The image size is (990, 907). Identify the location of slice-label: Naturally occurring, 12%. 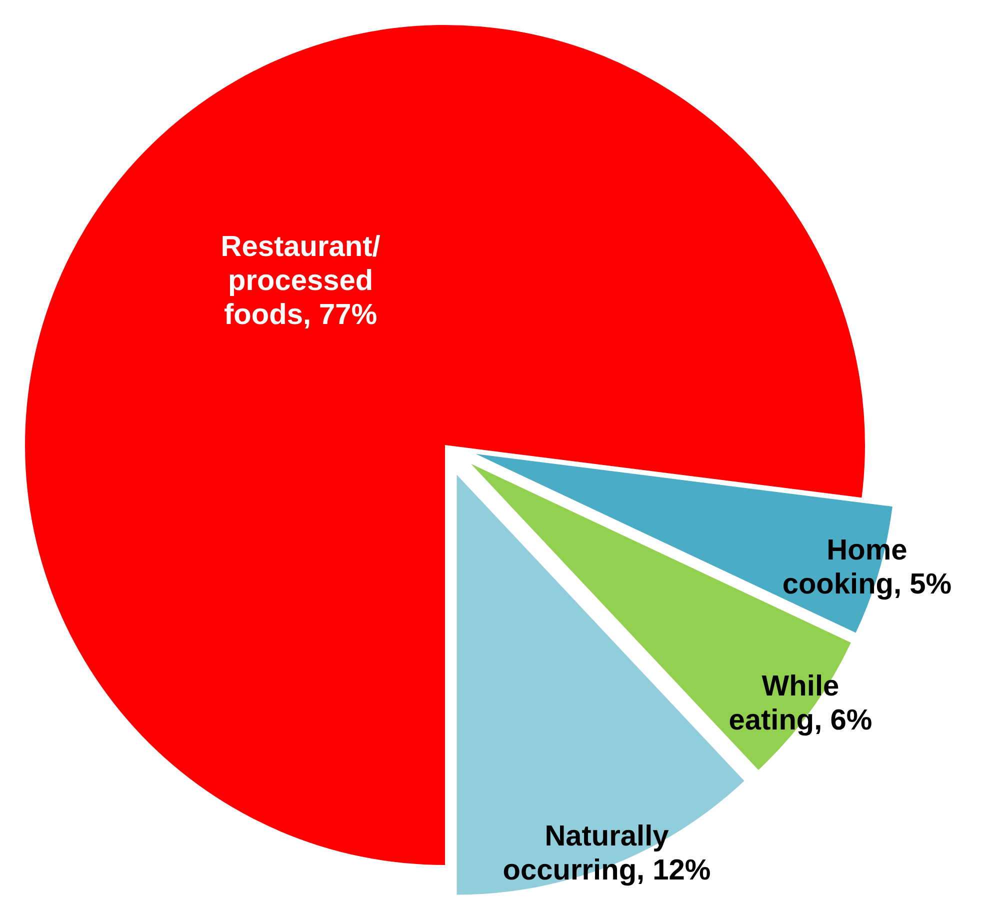
(606, 853).